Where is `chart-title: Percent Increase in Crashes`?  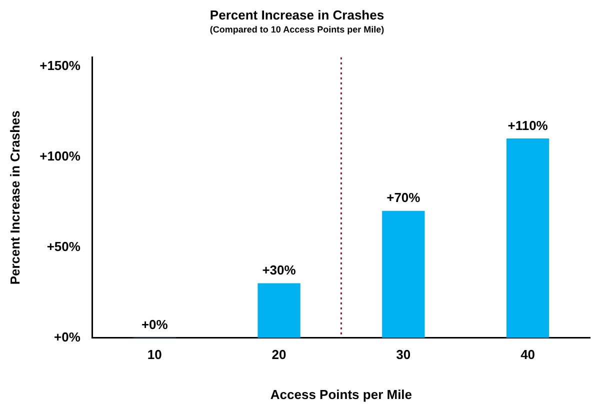 chart-title: Percent Increase in Crashes is located at coordinates (297, 14).